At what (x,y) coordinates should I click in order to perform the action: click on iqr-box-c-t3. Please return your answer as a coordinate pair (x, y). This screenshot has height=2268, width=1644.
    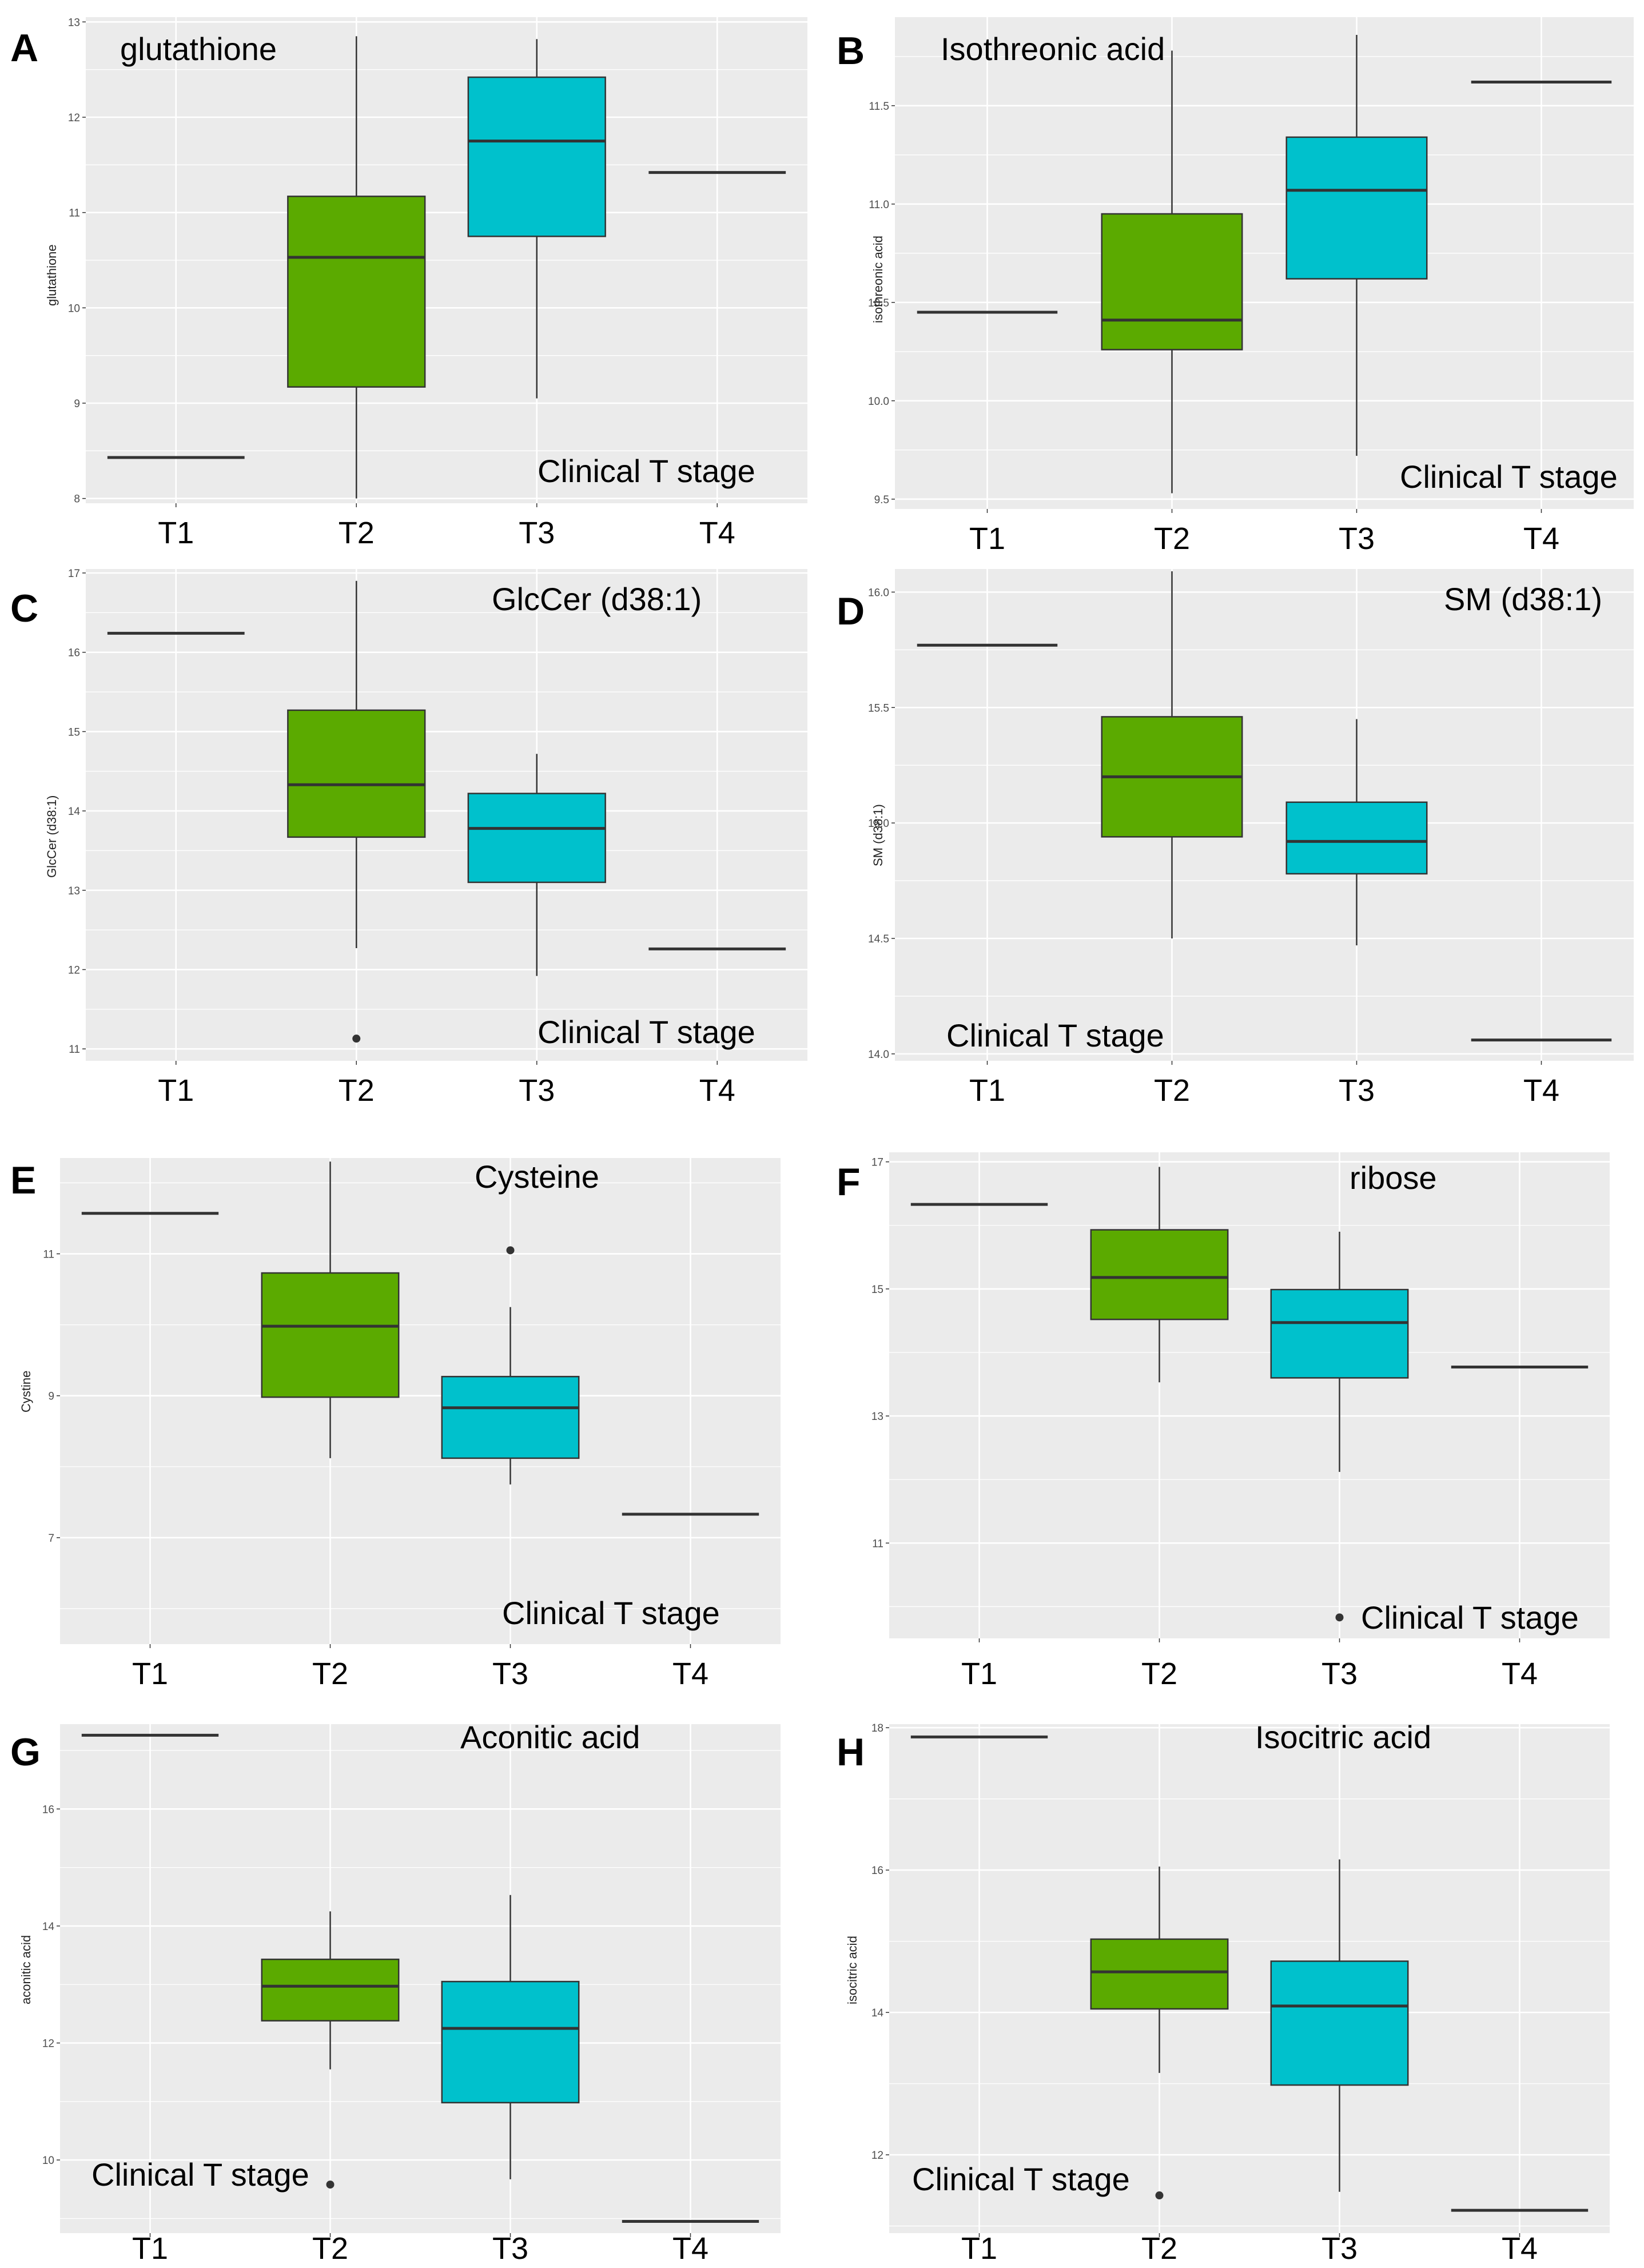
    Looking at the image, I should click on (536, 838).